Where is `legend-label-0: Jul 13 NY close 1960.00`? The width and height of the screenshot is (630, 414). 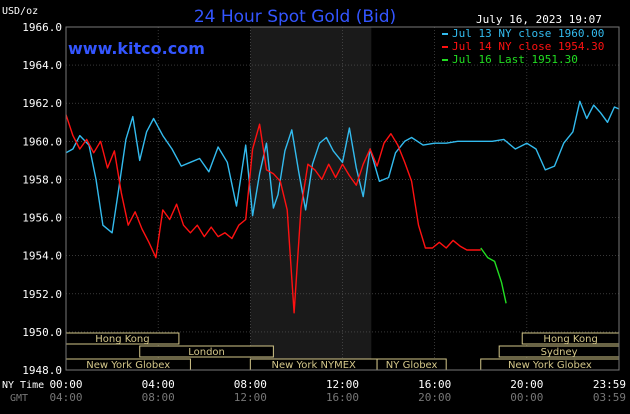
legend-label-0: Jul 13 NY close 1960.00 is located at coordinates (528, 33).